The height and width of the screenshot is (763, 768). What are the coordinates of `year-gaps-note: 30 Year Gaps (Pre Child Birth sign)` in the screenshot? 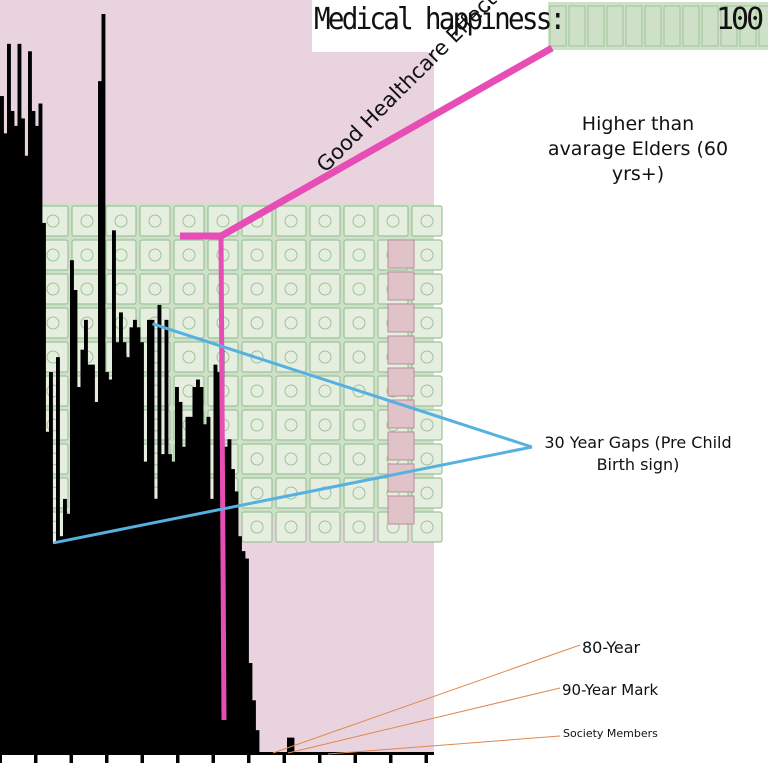 It's located at (638, 453).